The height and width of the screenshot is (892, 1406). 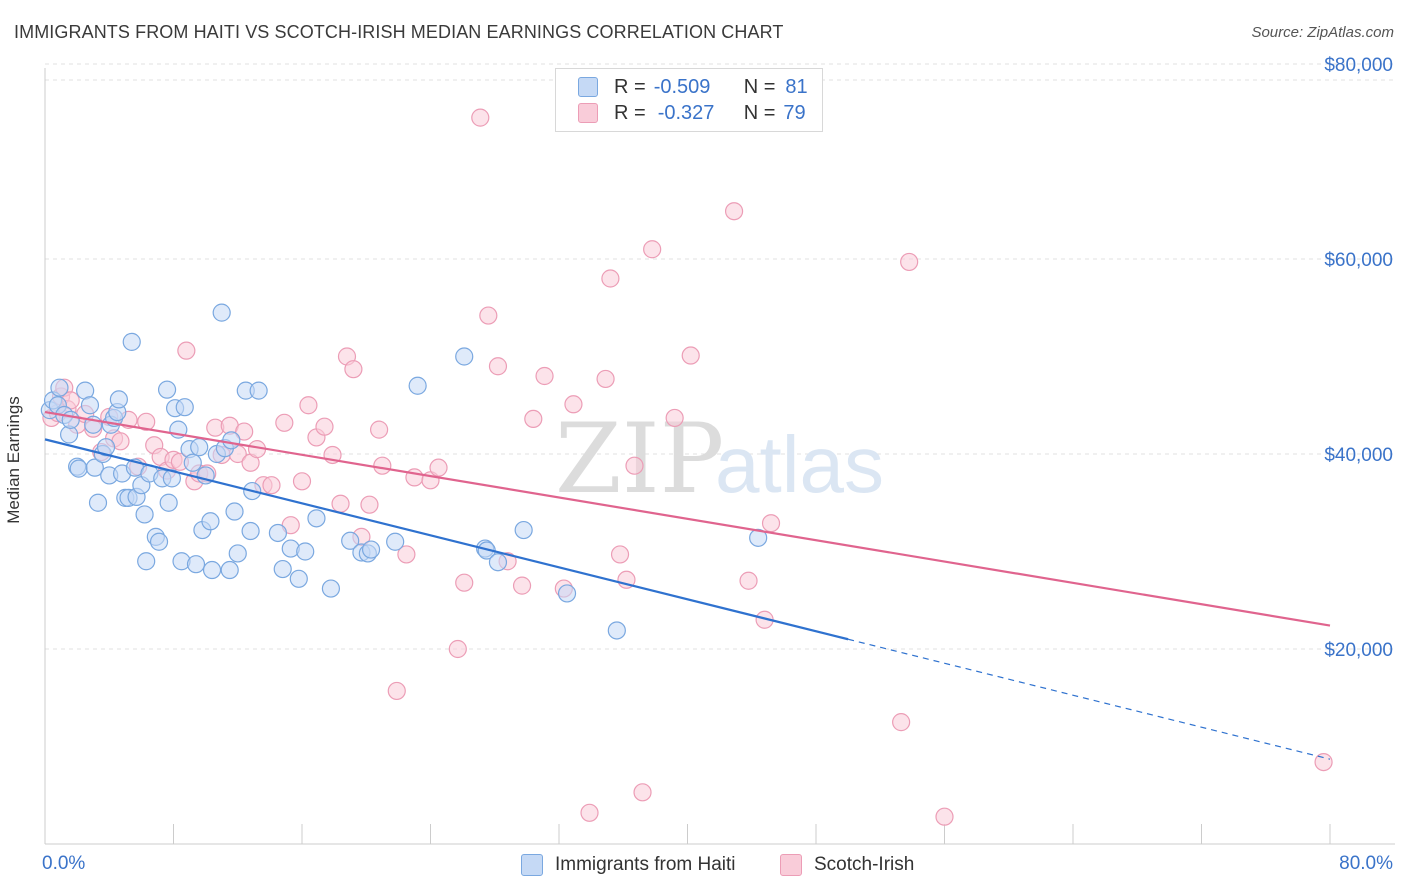 I want to click on y-tick-label: $40,000, so click(x=1358, y=455).